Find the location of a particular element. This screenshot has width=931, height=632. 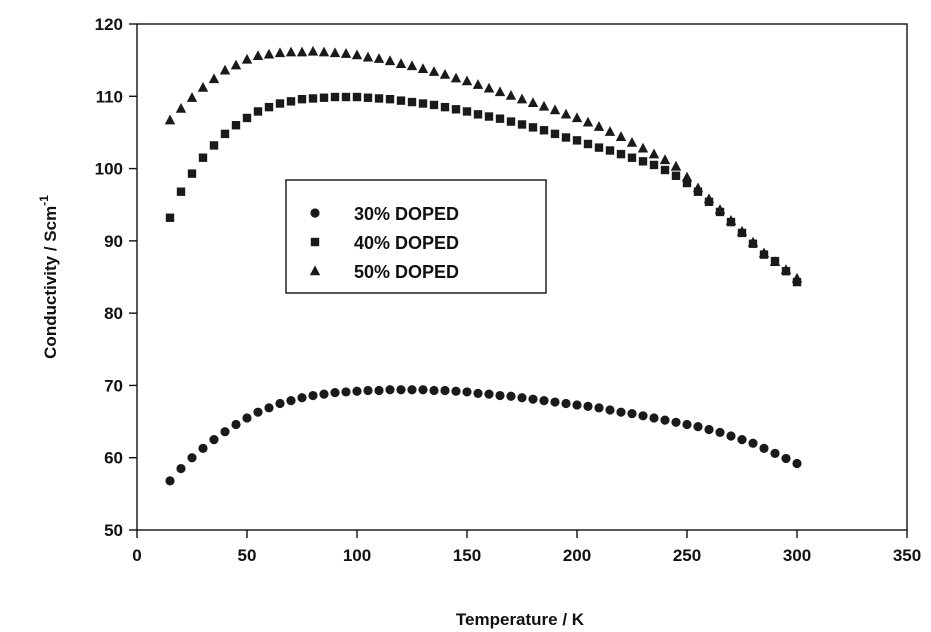

legend-items: 30% DOPED 40% DOPED 50% DOPED is located at coordinates (384, 243).